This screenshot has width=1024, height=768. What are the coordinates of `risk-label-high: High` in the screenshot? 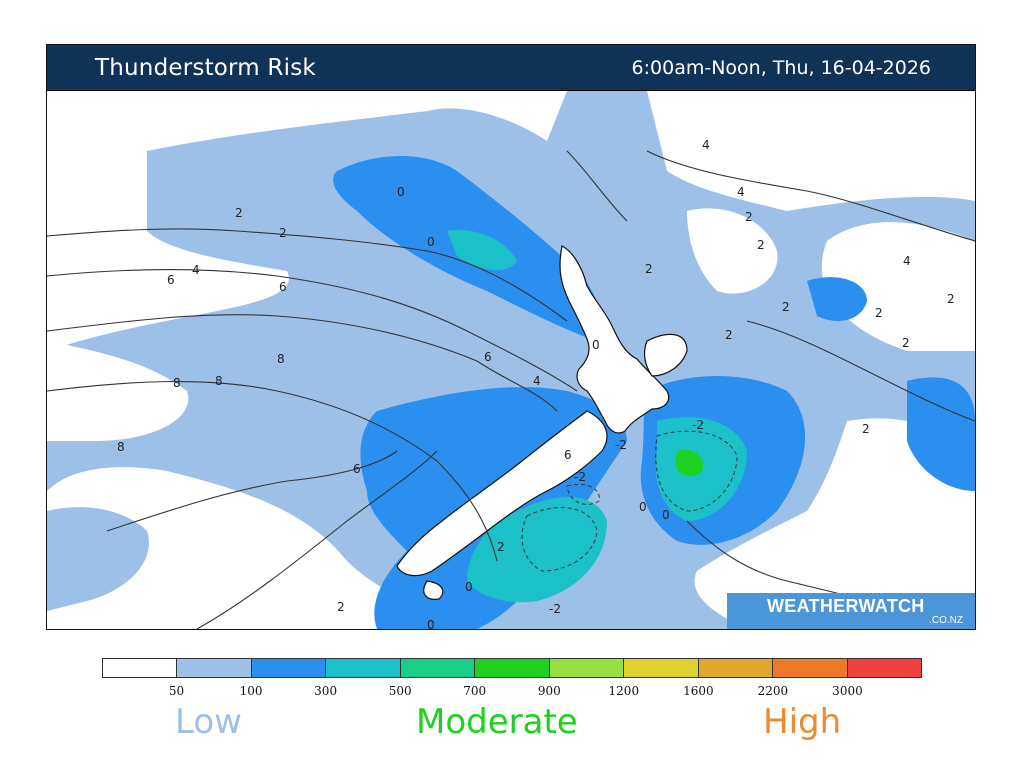 It's located at (802, 722).